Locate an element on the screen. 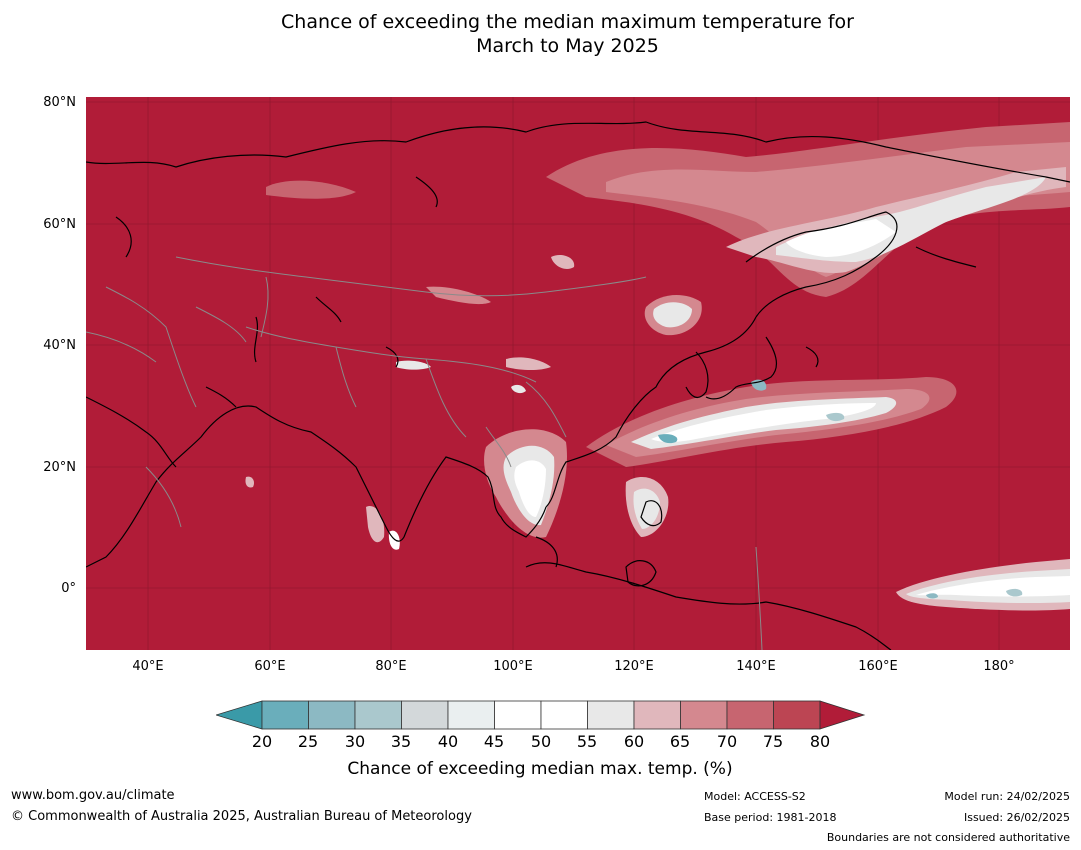  colorbar-tick-75: 75 is located at coordinates (773, 741).